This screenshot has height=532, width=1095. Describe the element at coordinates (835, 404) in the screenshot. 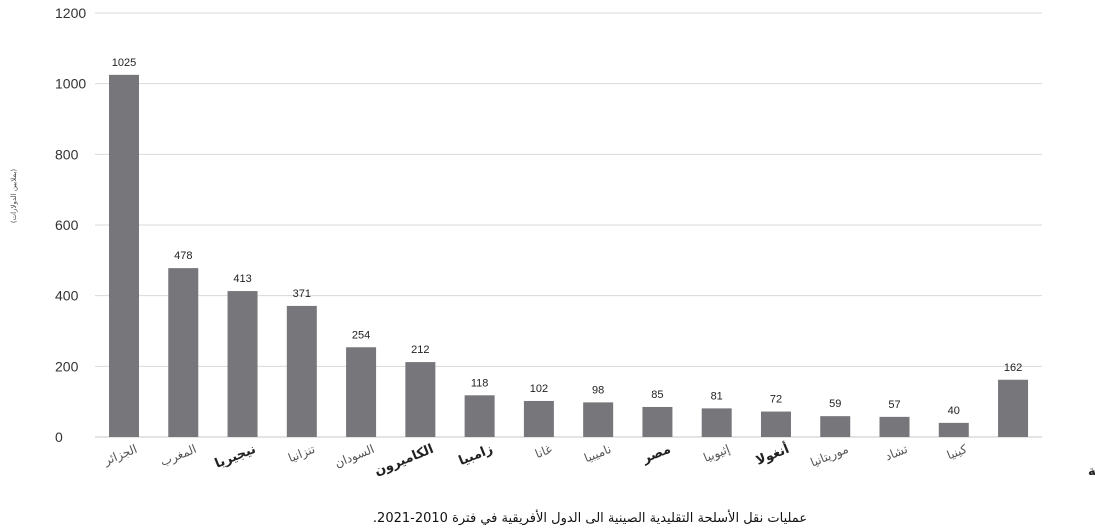

I see `data-label: 59` at that location.